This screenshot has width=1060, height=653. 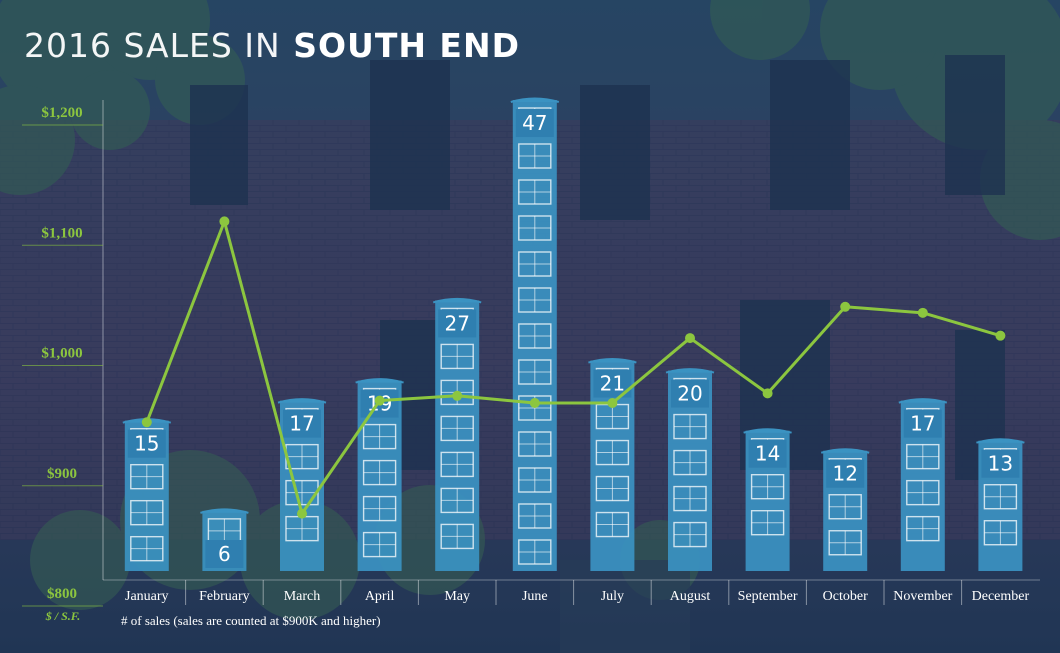 What do you see at coordinates (612, 403) in the screenshot?
I see `price-point-july` at bounding box center [612, 403].